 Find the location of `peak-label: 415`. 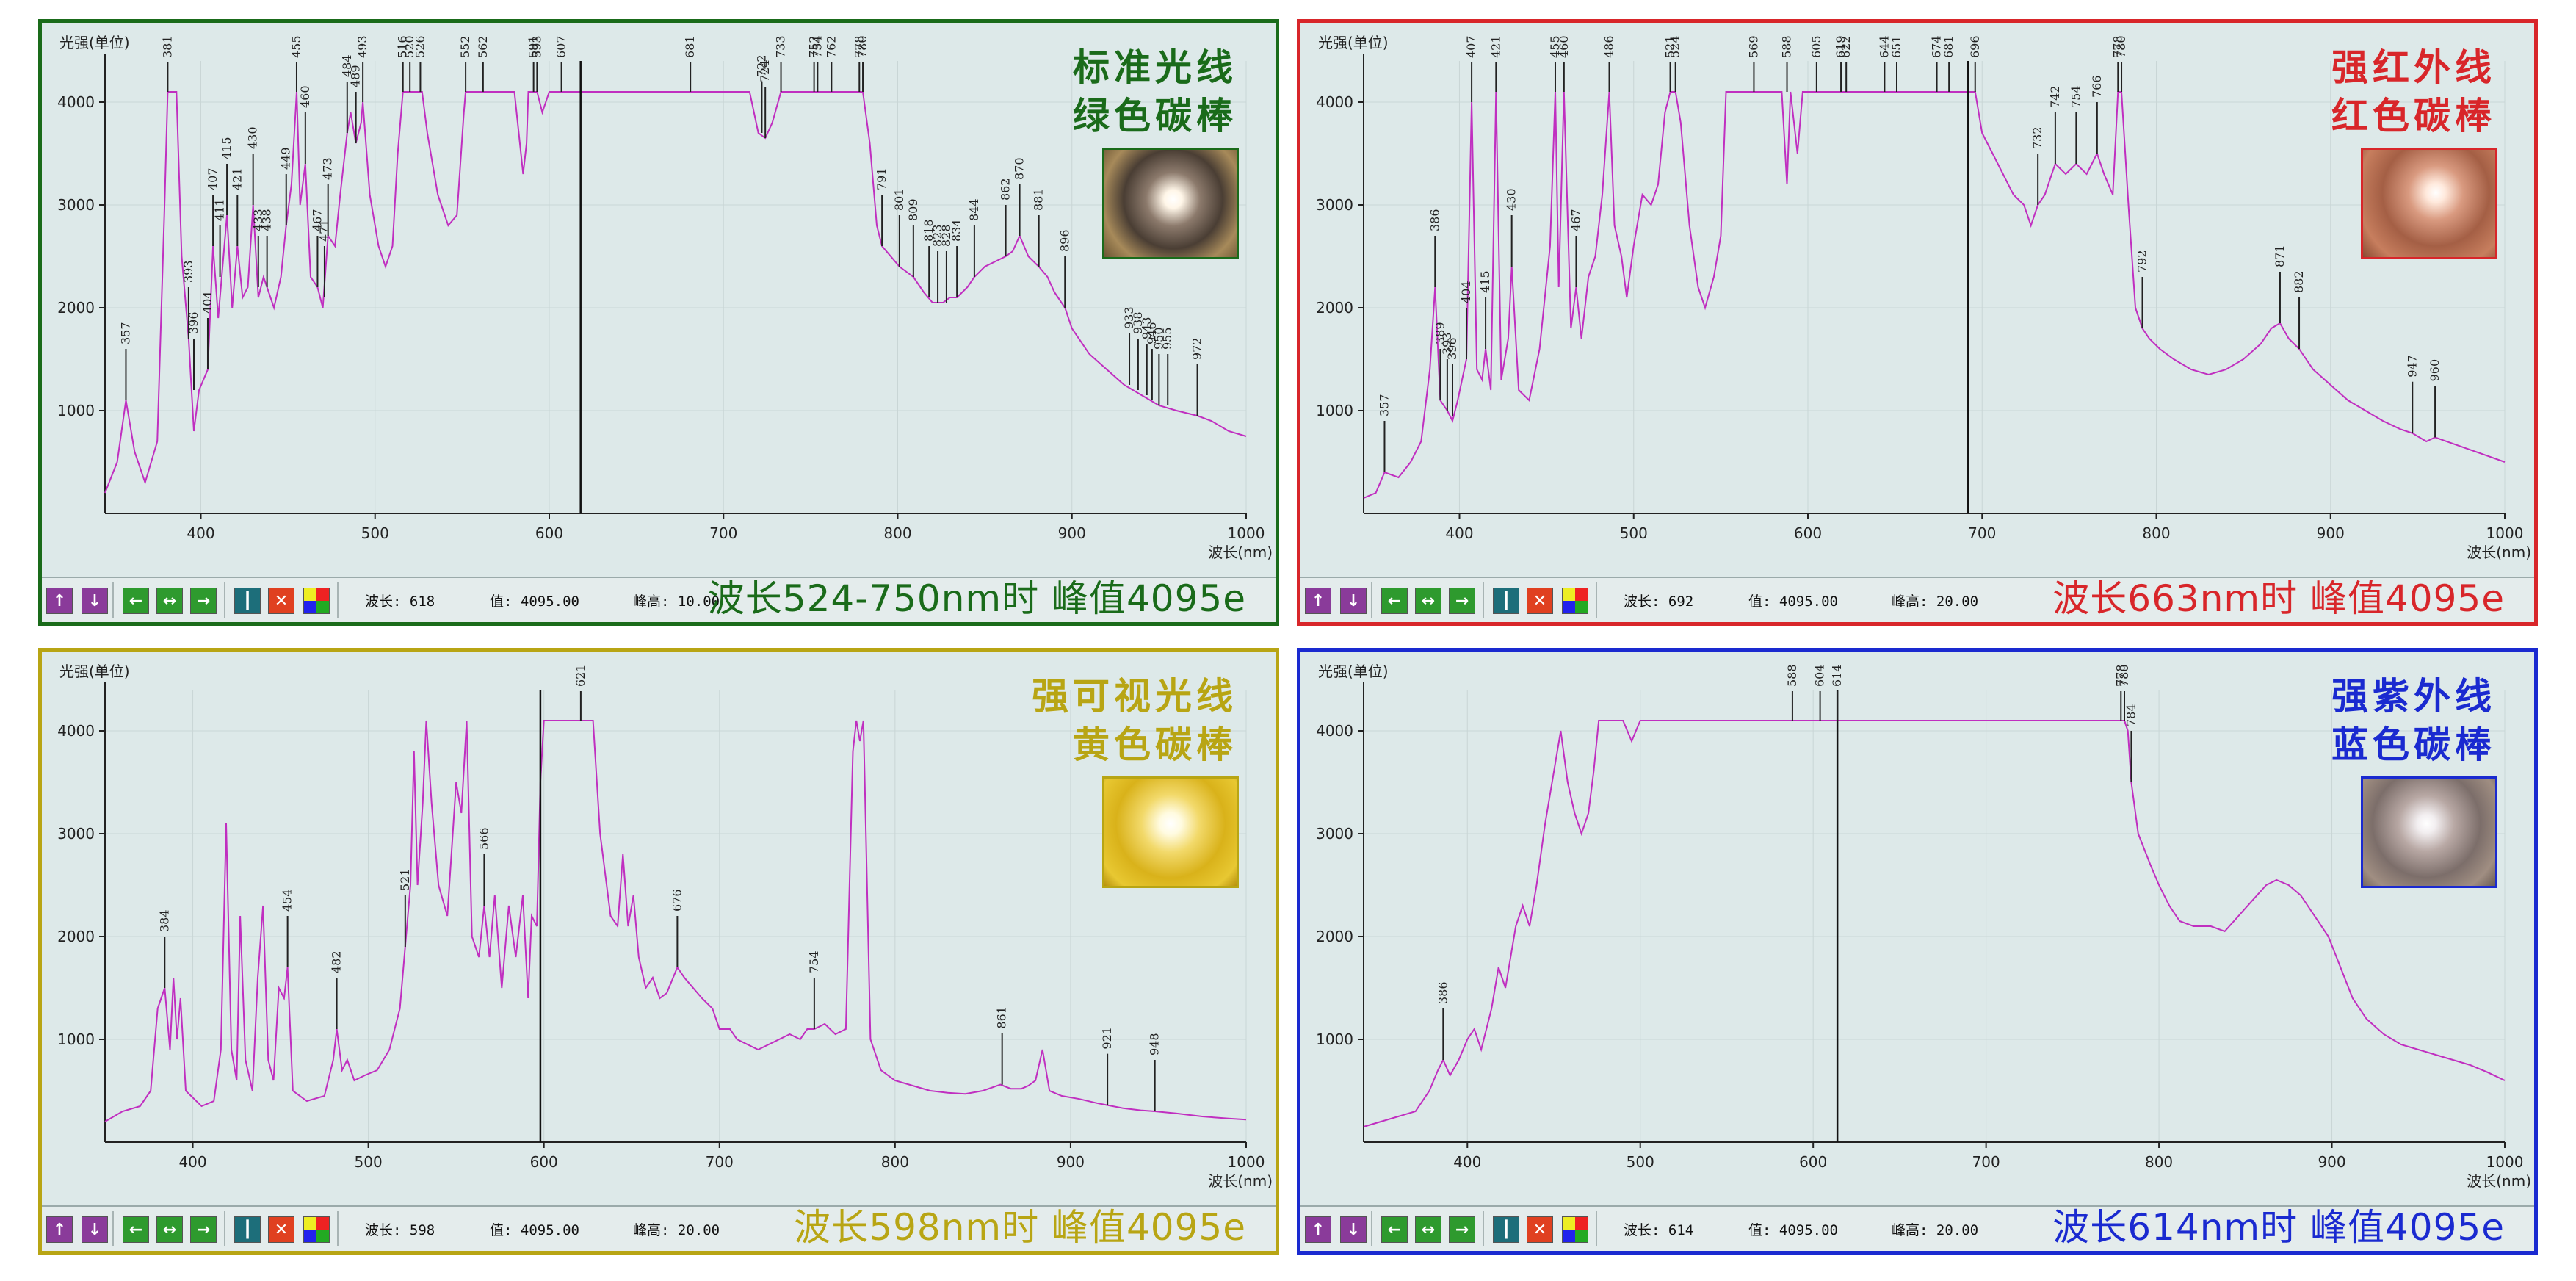

peak-label: 415 is located at coordinates (1485, 281).